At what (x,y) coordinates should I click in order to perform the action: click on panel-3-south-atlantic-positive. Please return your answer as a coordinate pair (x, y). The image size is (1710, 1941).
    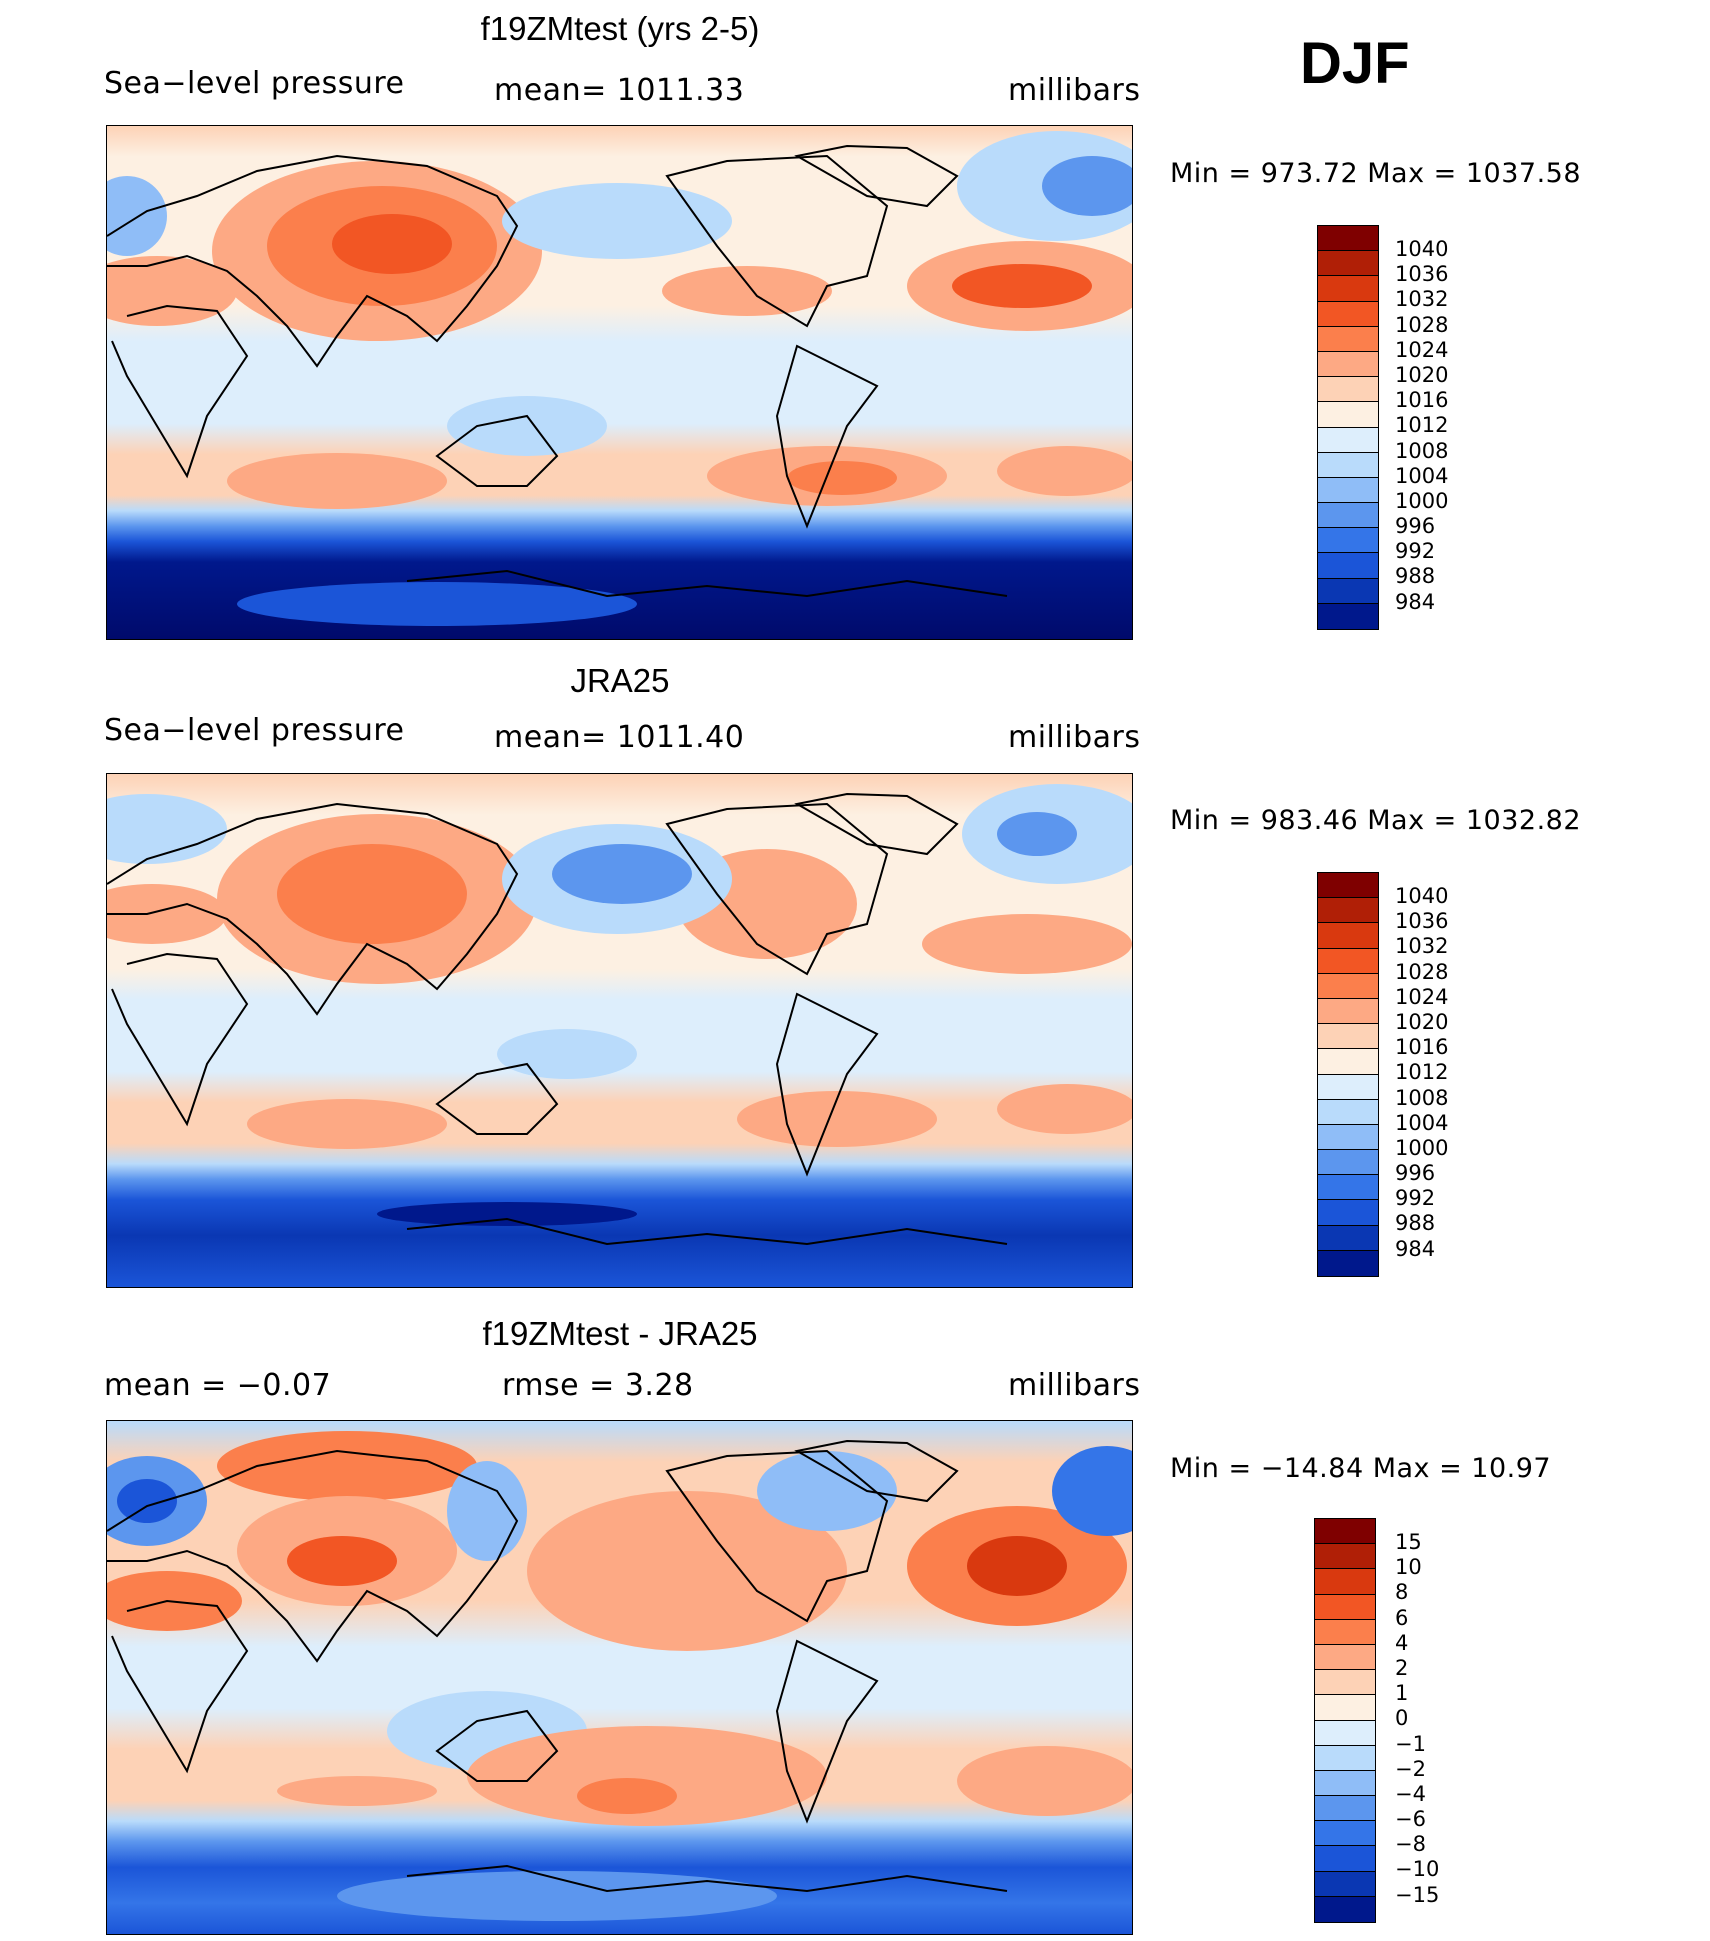
    Looking at the image, I should click on (1044, 1781).